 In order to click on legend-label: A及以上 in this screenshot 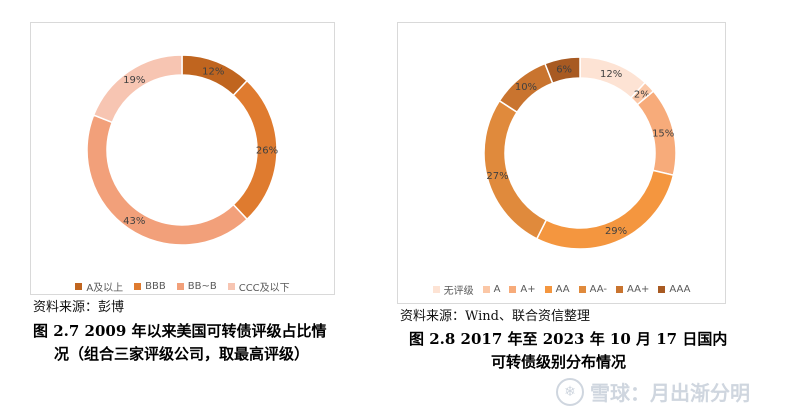, I will do `click(105, 288)`.